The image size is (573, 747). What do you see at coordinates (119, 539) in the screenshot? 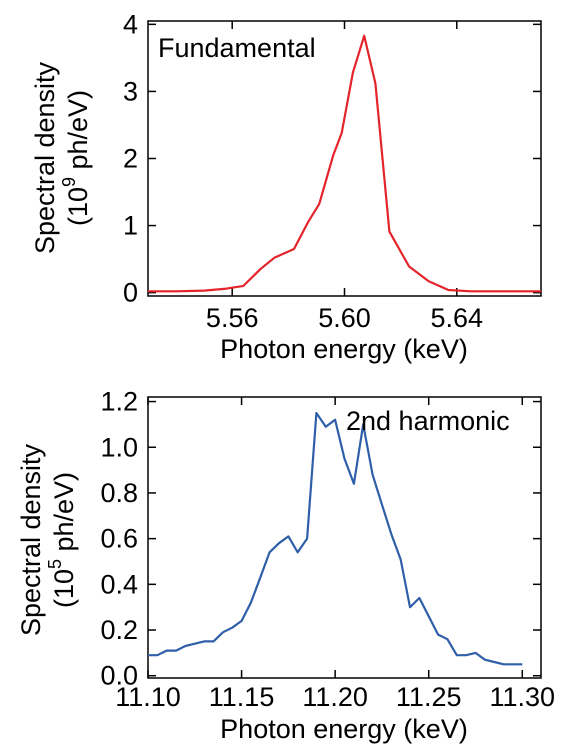
I see `y-tick-label: 0.6` at bounding box center [119, 539].